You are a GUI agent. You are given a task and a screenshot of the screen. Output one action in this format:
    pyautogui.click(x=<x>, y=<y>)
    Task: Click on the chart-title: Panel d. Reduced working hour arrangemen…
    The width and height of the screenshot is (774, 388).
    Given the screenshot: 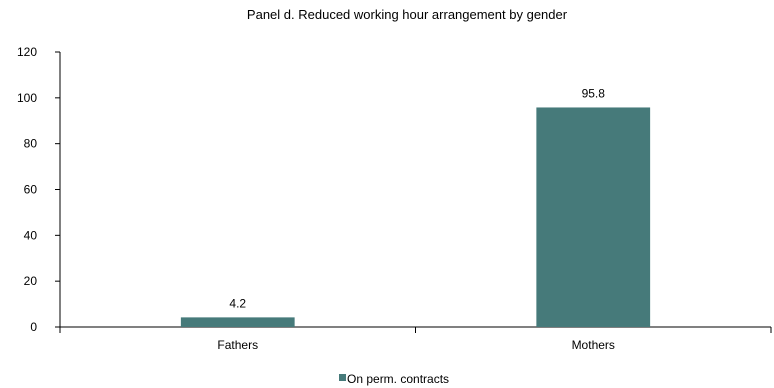 What is the action you would take?
    pyautogui.click(x=407, y=14)
    